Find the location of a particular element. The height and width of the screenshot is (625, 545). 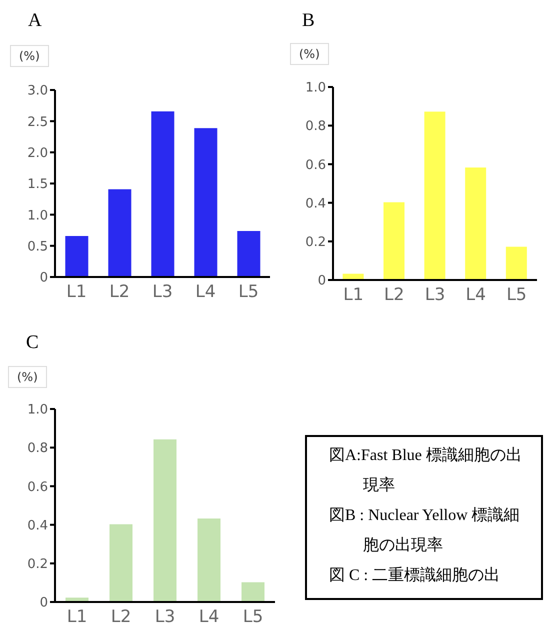

chart-title: A is located at coordinates (35, 21).